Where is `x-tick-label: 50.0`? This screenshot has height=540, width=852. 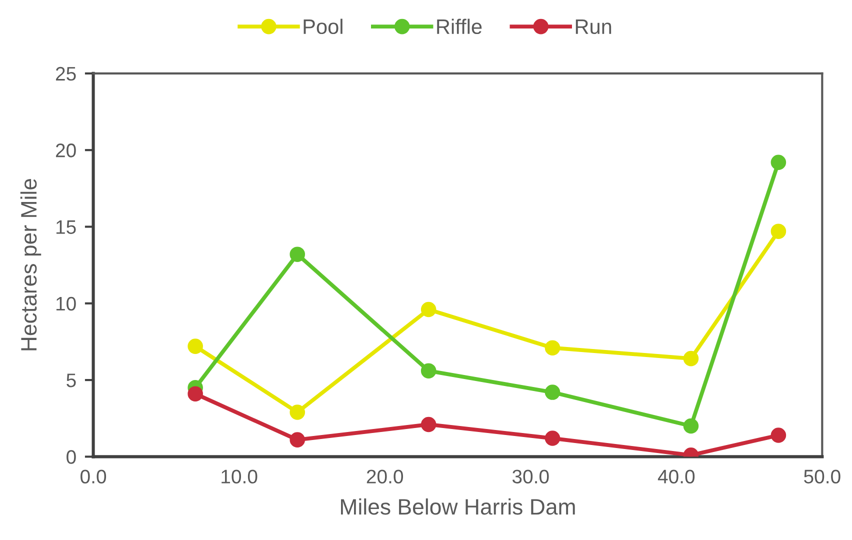
x-tick-label: 50.0 is located at coordinates (822, 477).